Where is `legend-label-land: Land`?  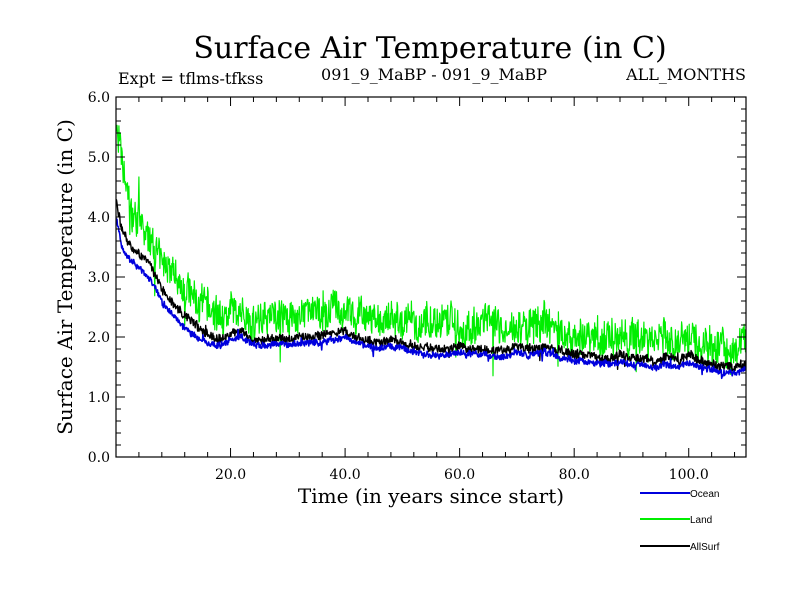
legend-label-land: Land is located at coordinates (701, 520).